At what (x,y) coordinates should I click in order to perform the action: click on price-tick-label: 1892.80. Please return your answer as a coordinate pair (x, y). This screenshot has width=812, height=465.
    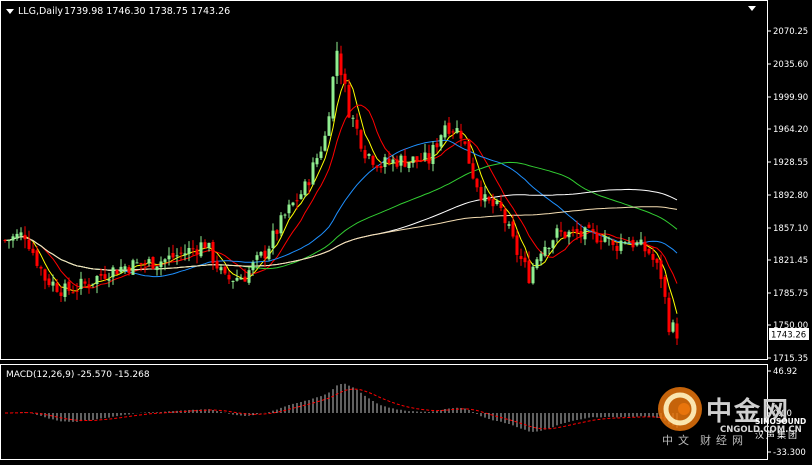
    Looking at the image, I should click on (790, 196).